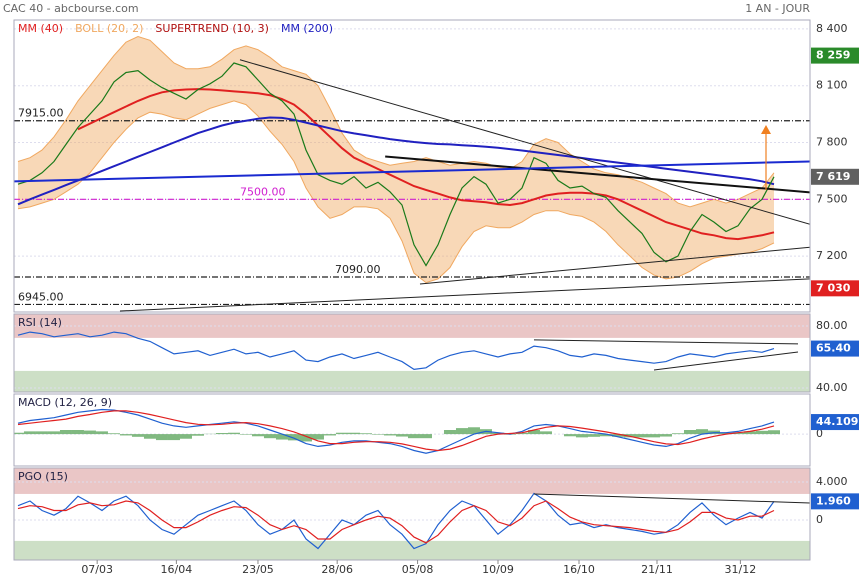 This screenshot has height=580, width=860. Describe the element at coordinates (498, 569) in the screenshot. I see `x-tick-label: 10/09` at that location.